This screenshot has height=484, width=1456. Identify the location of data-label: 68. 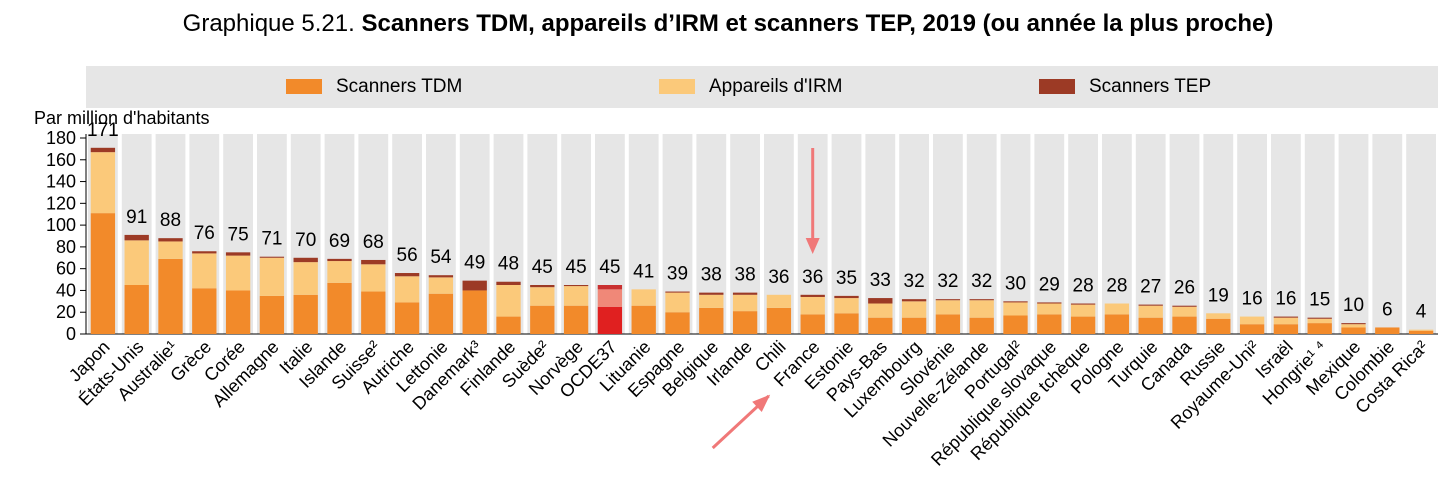
(373, 242).